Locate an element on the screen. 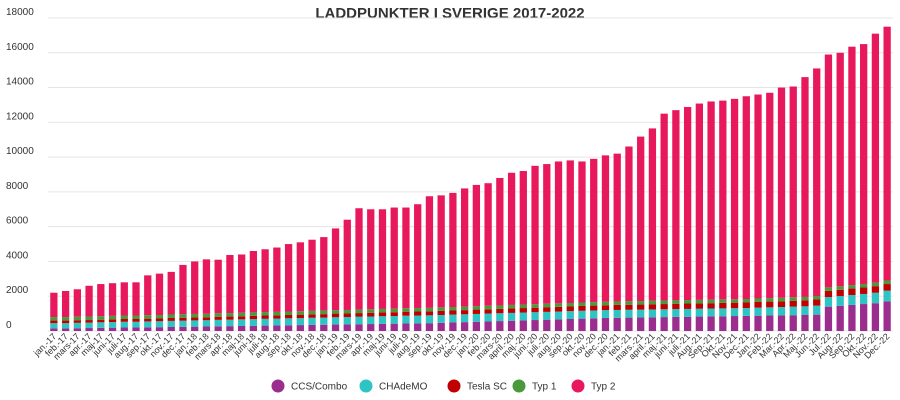 Image resolution: width=900 pixels, height=400 pixels. y-tick-label: 0 is located at coordinates (9, 325).